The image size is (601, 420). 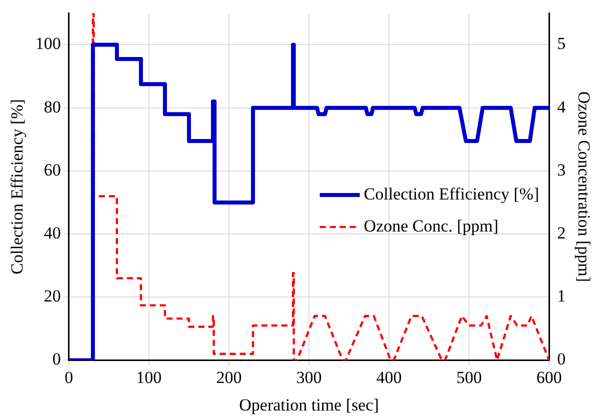 I want to click on x-tick-label: 400, so click(x=389, y=377).